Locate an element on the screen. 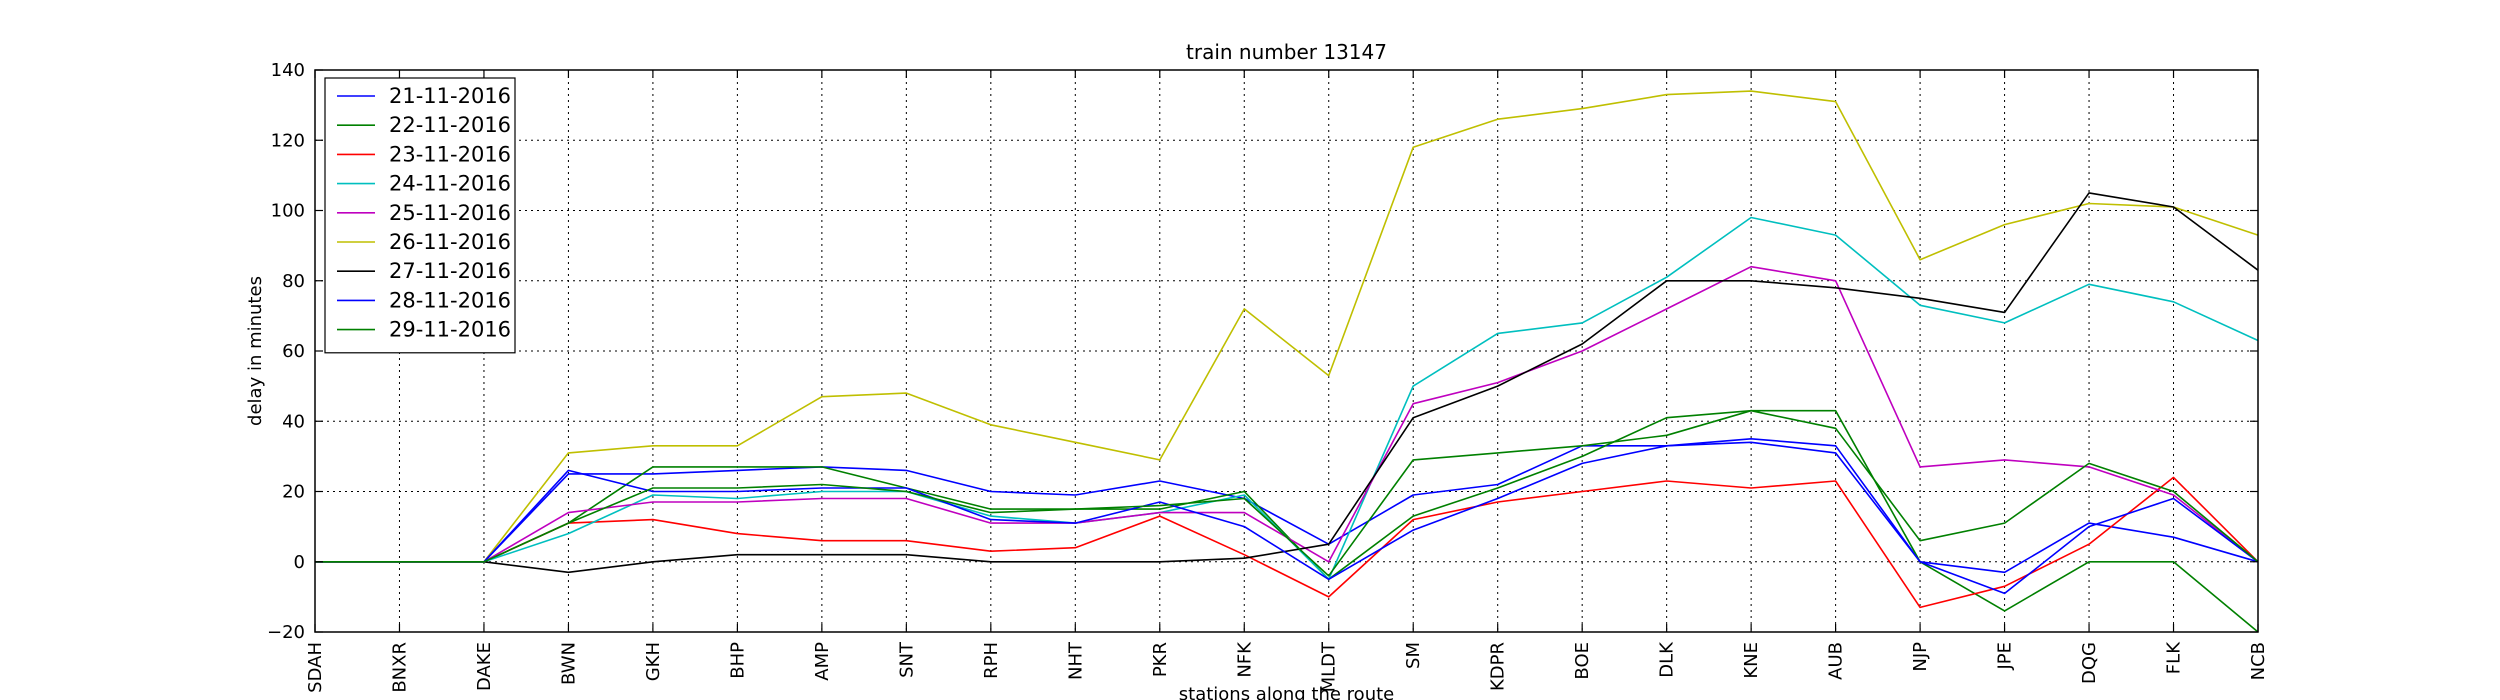 The image size is (2500, 700). y-axis-title: delay in minutes is located at coordinates (255, 351).